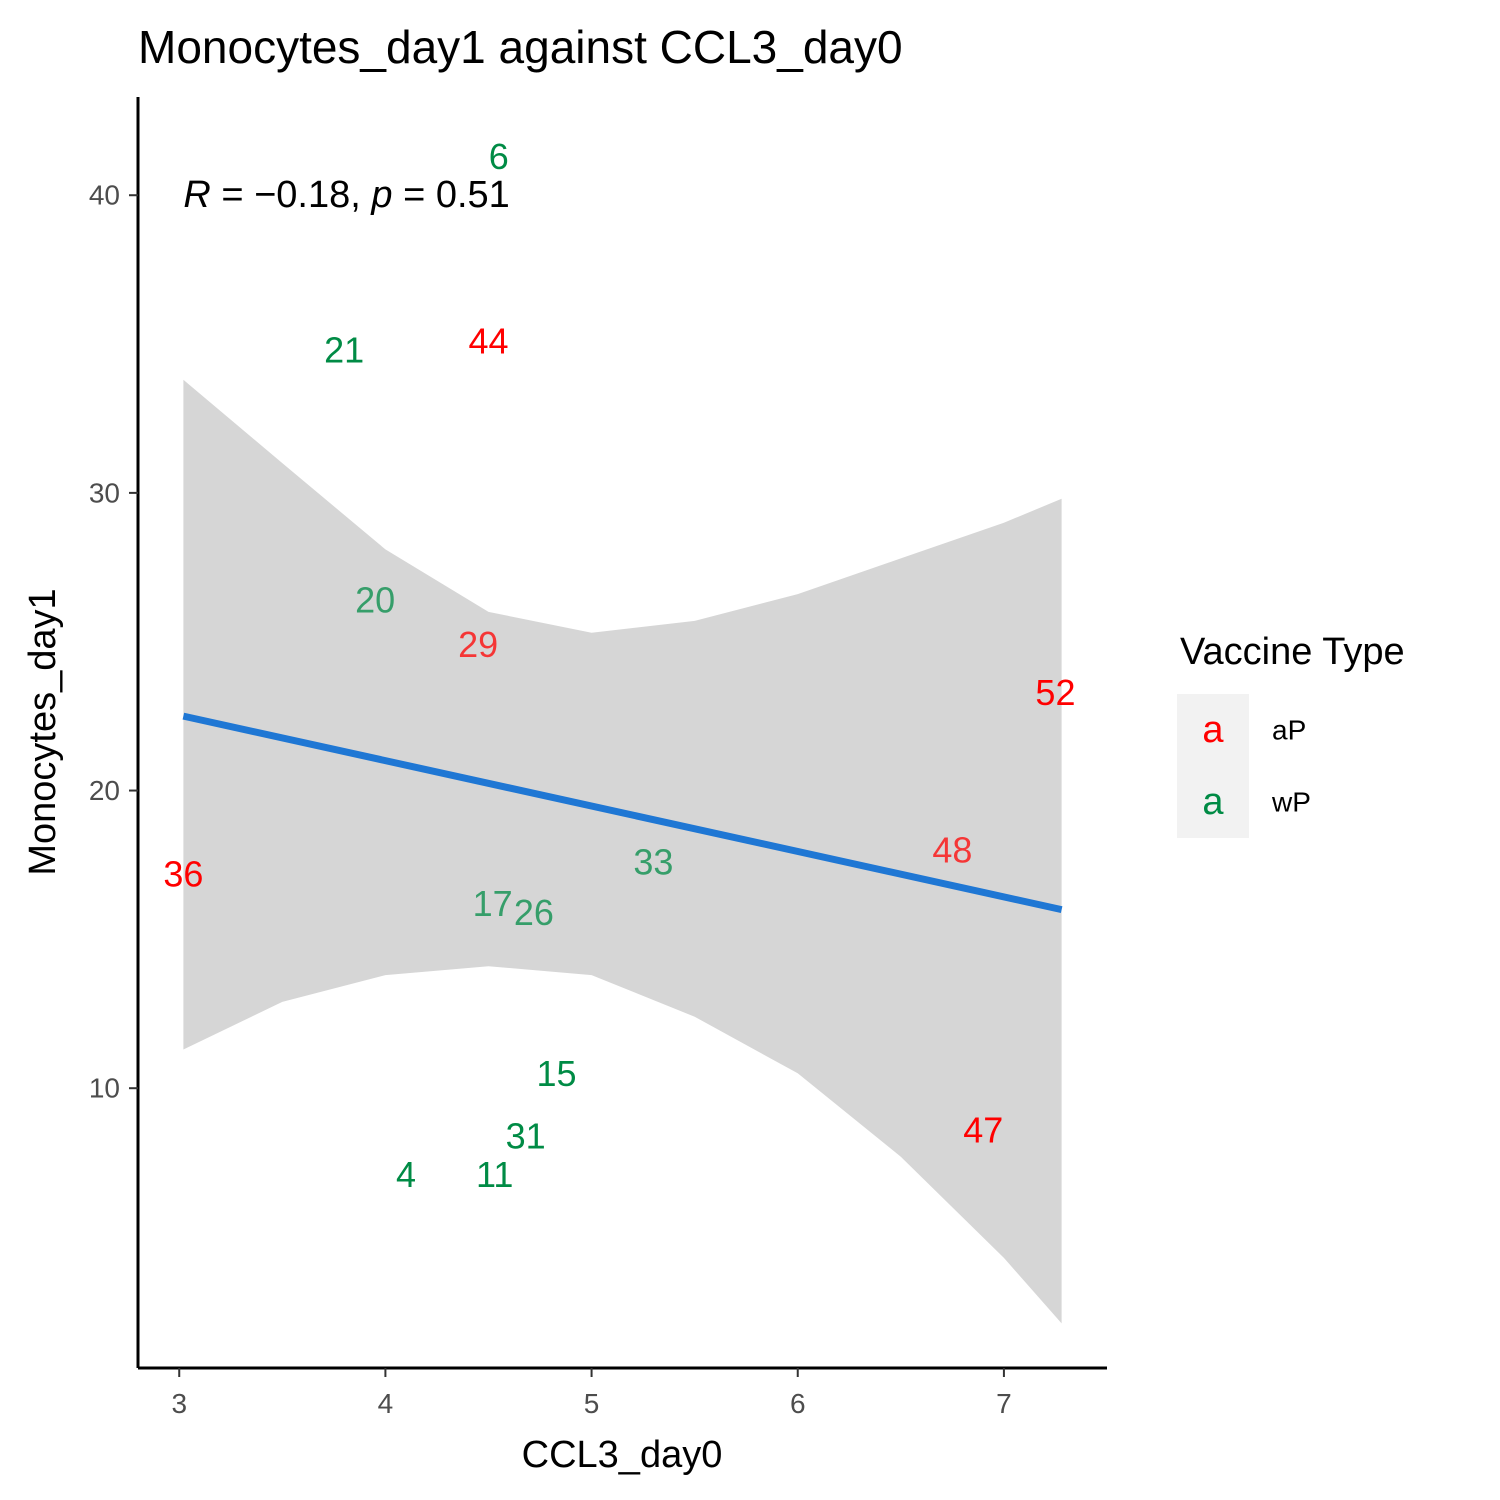  What do you see at coordinates (520, 47) in the screenshot?
I see `chart-title: Monocytes_day1 against CCL3_day0` at bounding box center [520, 47].